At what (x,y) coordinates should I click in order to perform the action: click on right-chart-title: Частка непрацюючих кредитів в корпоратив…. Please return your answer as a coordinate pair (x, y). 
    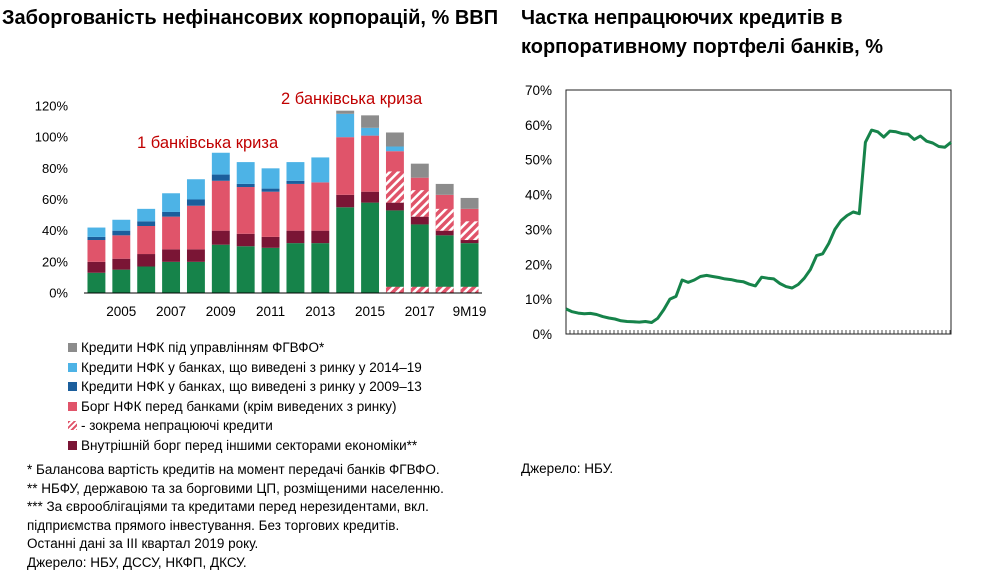
    Looking at the image, I should click on (702, 32).